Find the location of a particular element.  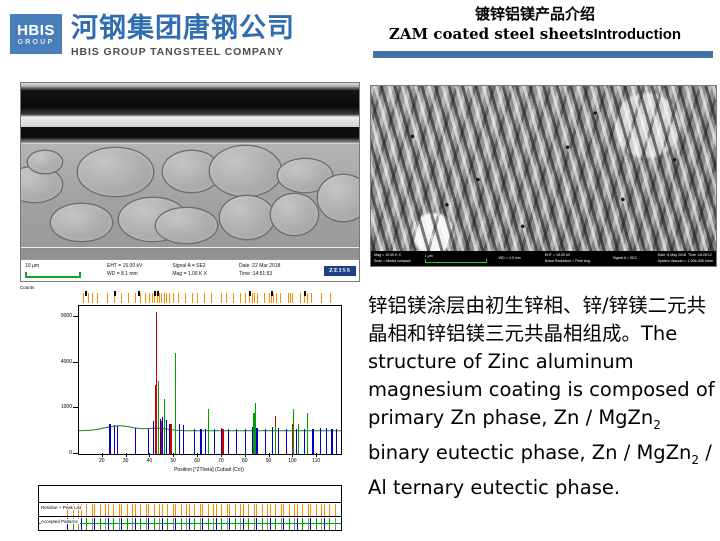

sem-left-time: Time :14:51:53 is located at coordinates (255, 273).